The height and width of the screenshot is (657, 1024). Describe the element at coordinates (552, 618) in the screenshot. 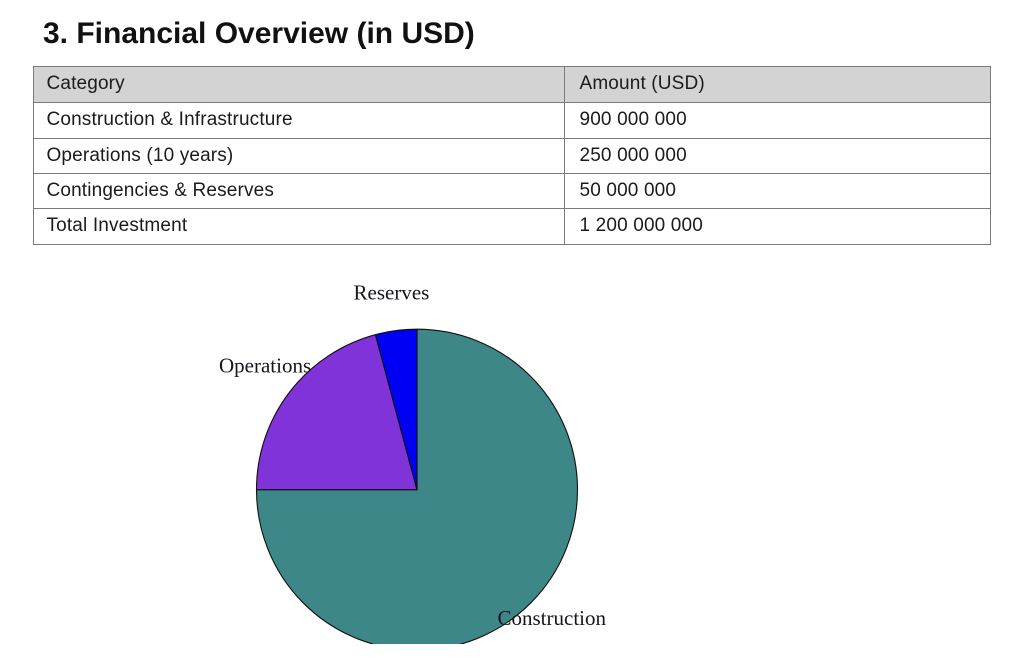

I see `svg-text: Construction` at that location.